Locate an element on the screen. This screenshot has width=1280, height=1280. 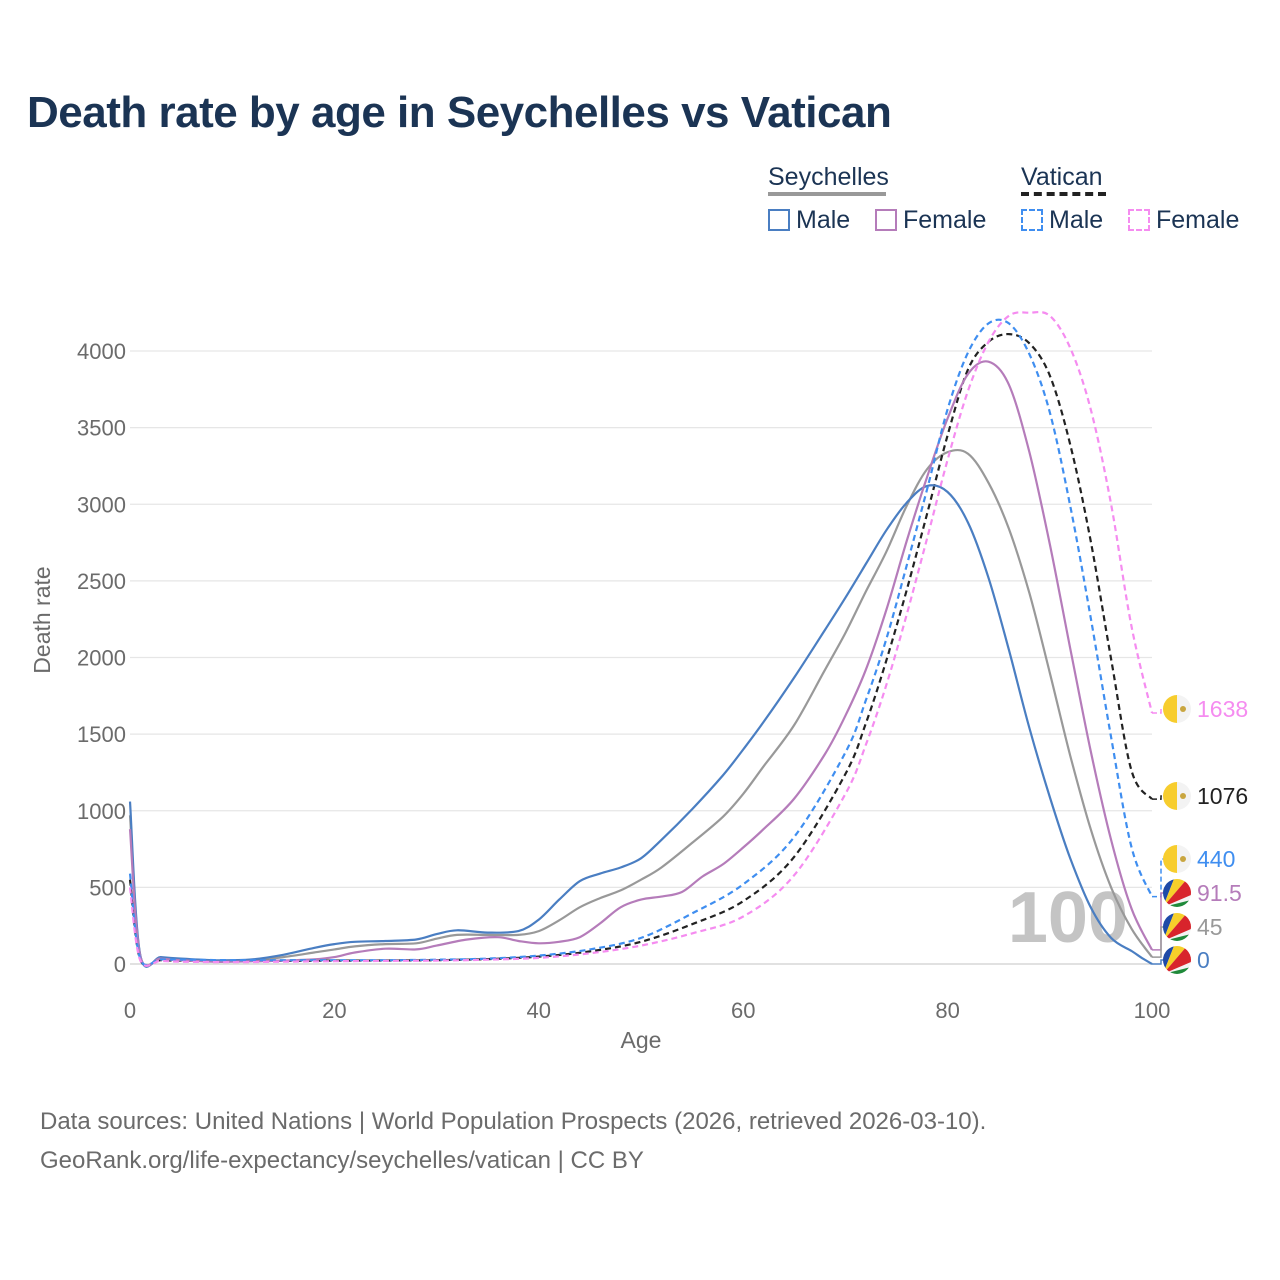
legend-item-seychelles-female: Female is located at coordinates (930, 220).